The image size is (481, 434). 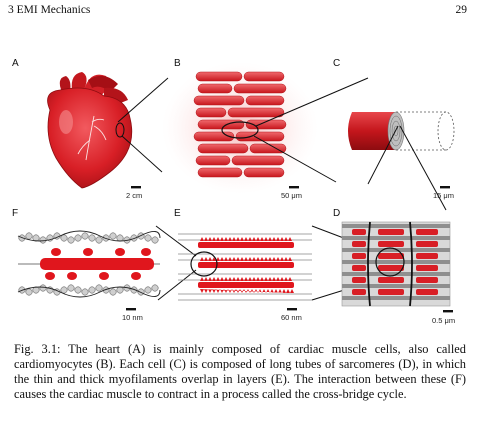 I want to click on zoom-line-c-d-left, so click(x=383, y=155).